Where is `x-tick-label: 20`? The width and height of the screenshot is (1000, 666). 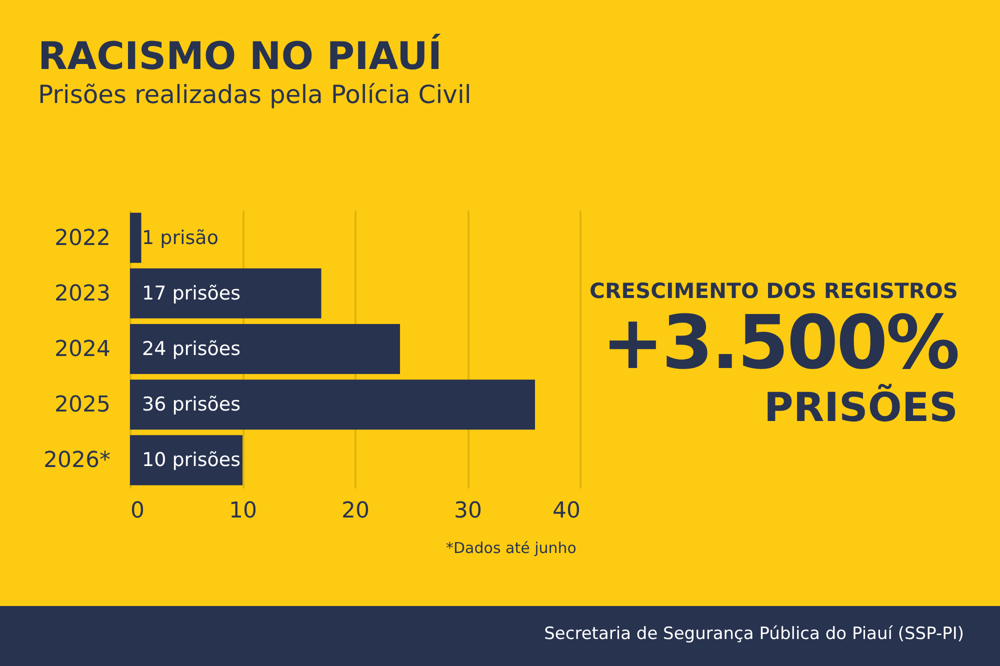
x-tick-label: 20 is located at coordinates (356, 511).